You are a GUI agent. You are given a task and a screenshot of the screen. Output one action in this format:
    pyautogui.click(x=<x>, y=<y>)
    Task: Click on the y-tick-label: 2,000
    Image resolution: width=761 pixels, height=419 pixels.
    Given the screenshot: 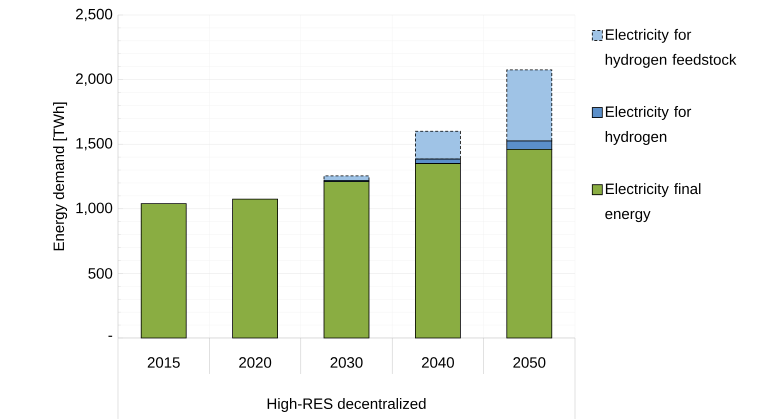 What is the action you would take?
    pyautogui.click(x=94, y=79)
    